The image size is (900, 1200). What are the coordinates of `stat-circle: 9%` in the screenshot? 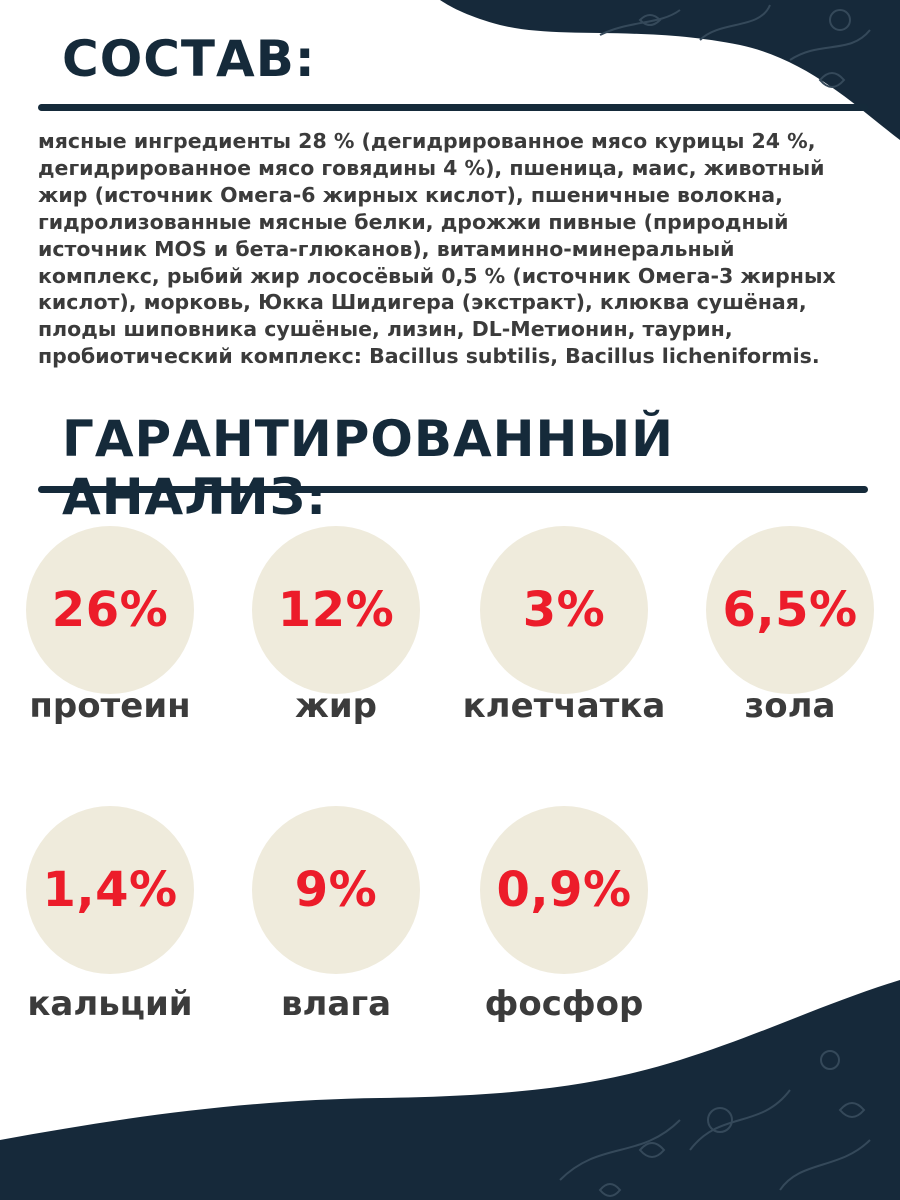 It's located at (336, 890).